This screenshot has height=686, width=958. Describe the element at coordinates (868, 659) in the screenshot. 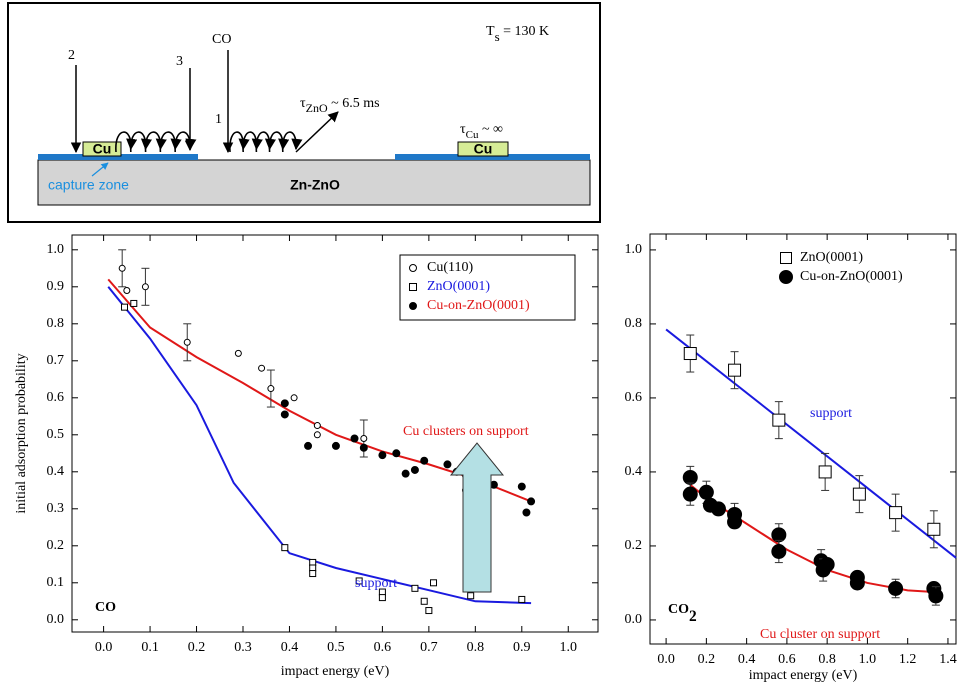

I see `x-tick-label: 1.0` at that location.